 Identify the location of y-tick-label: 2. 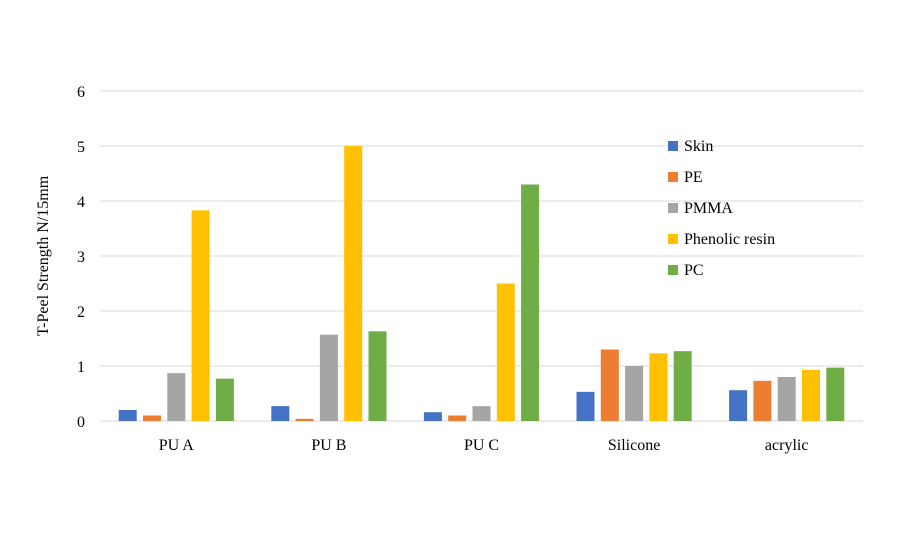
(81, 312).